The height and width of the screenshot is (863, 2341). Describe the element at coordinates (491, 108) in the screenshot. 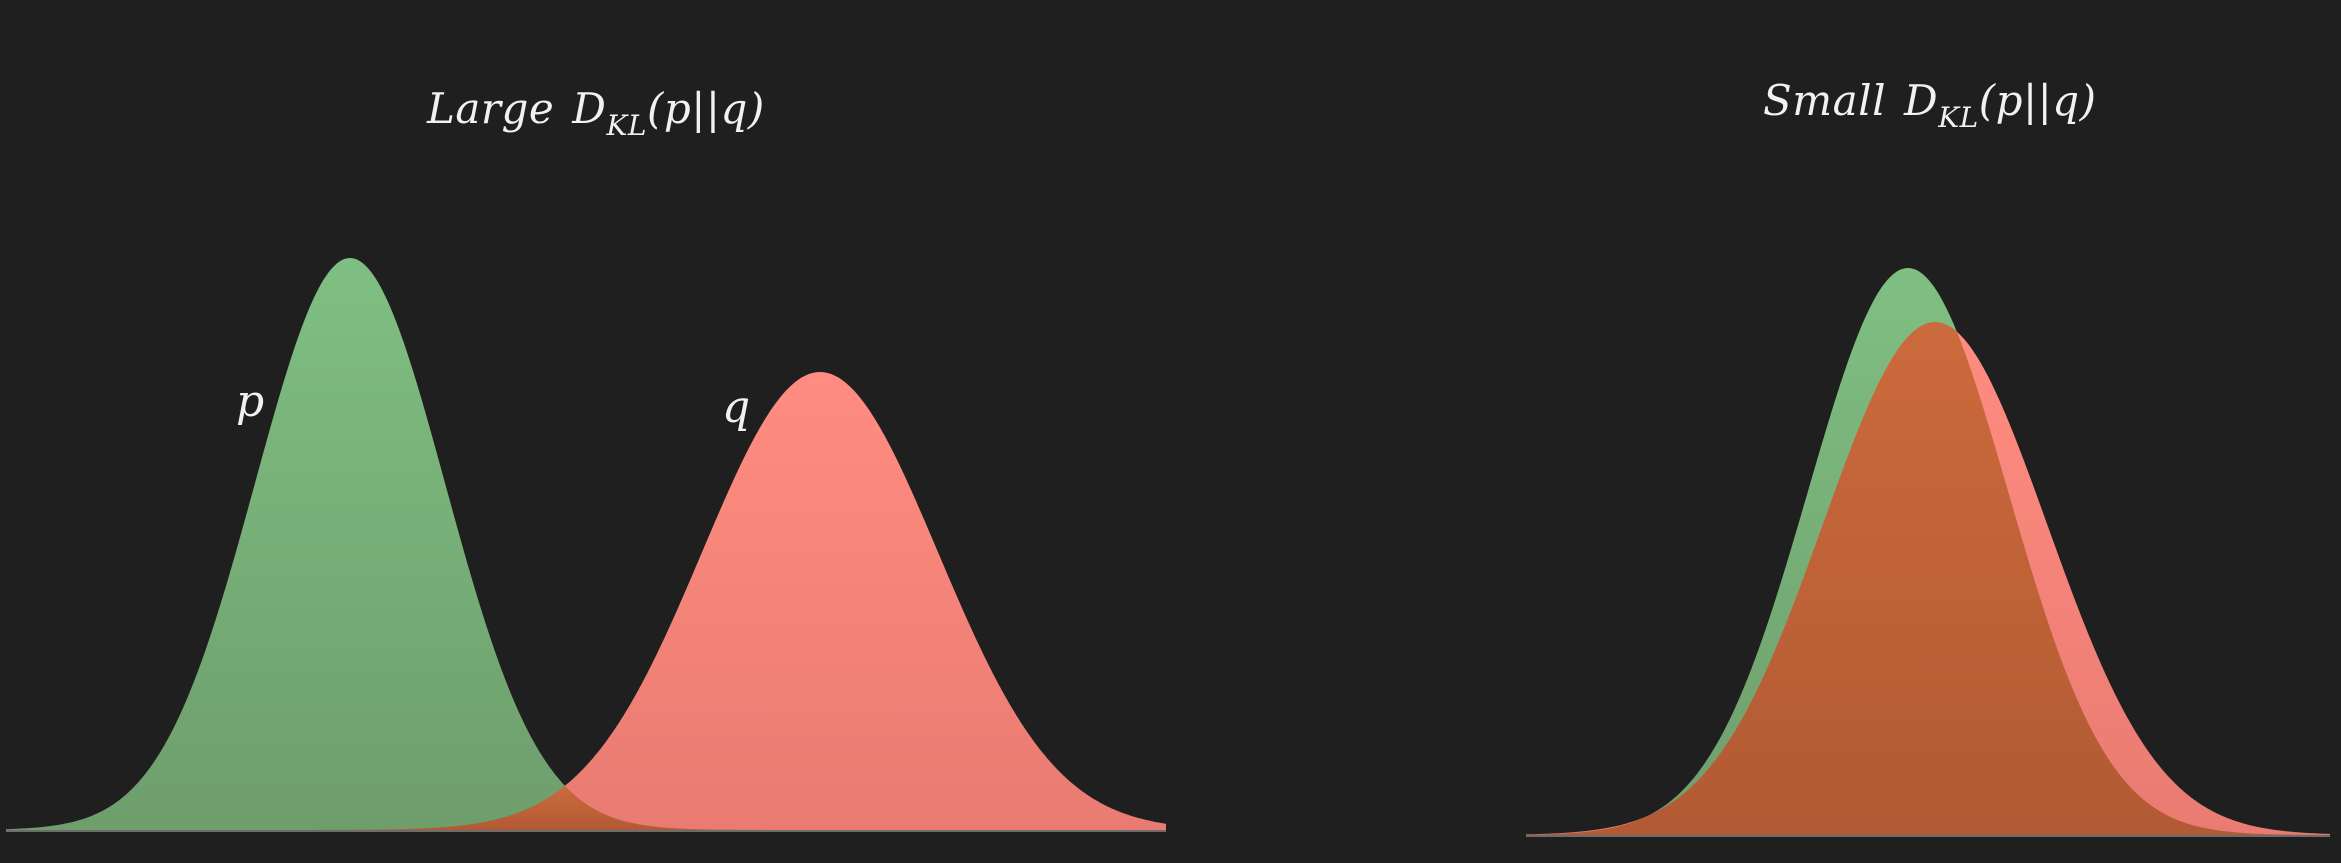

I see `title-adjective: Large` at that location.